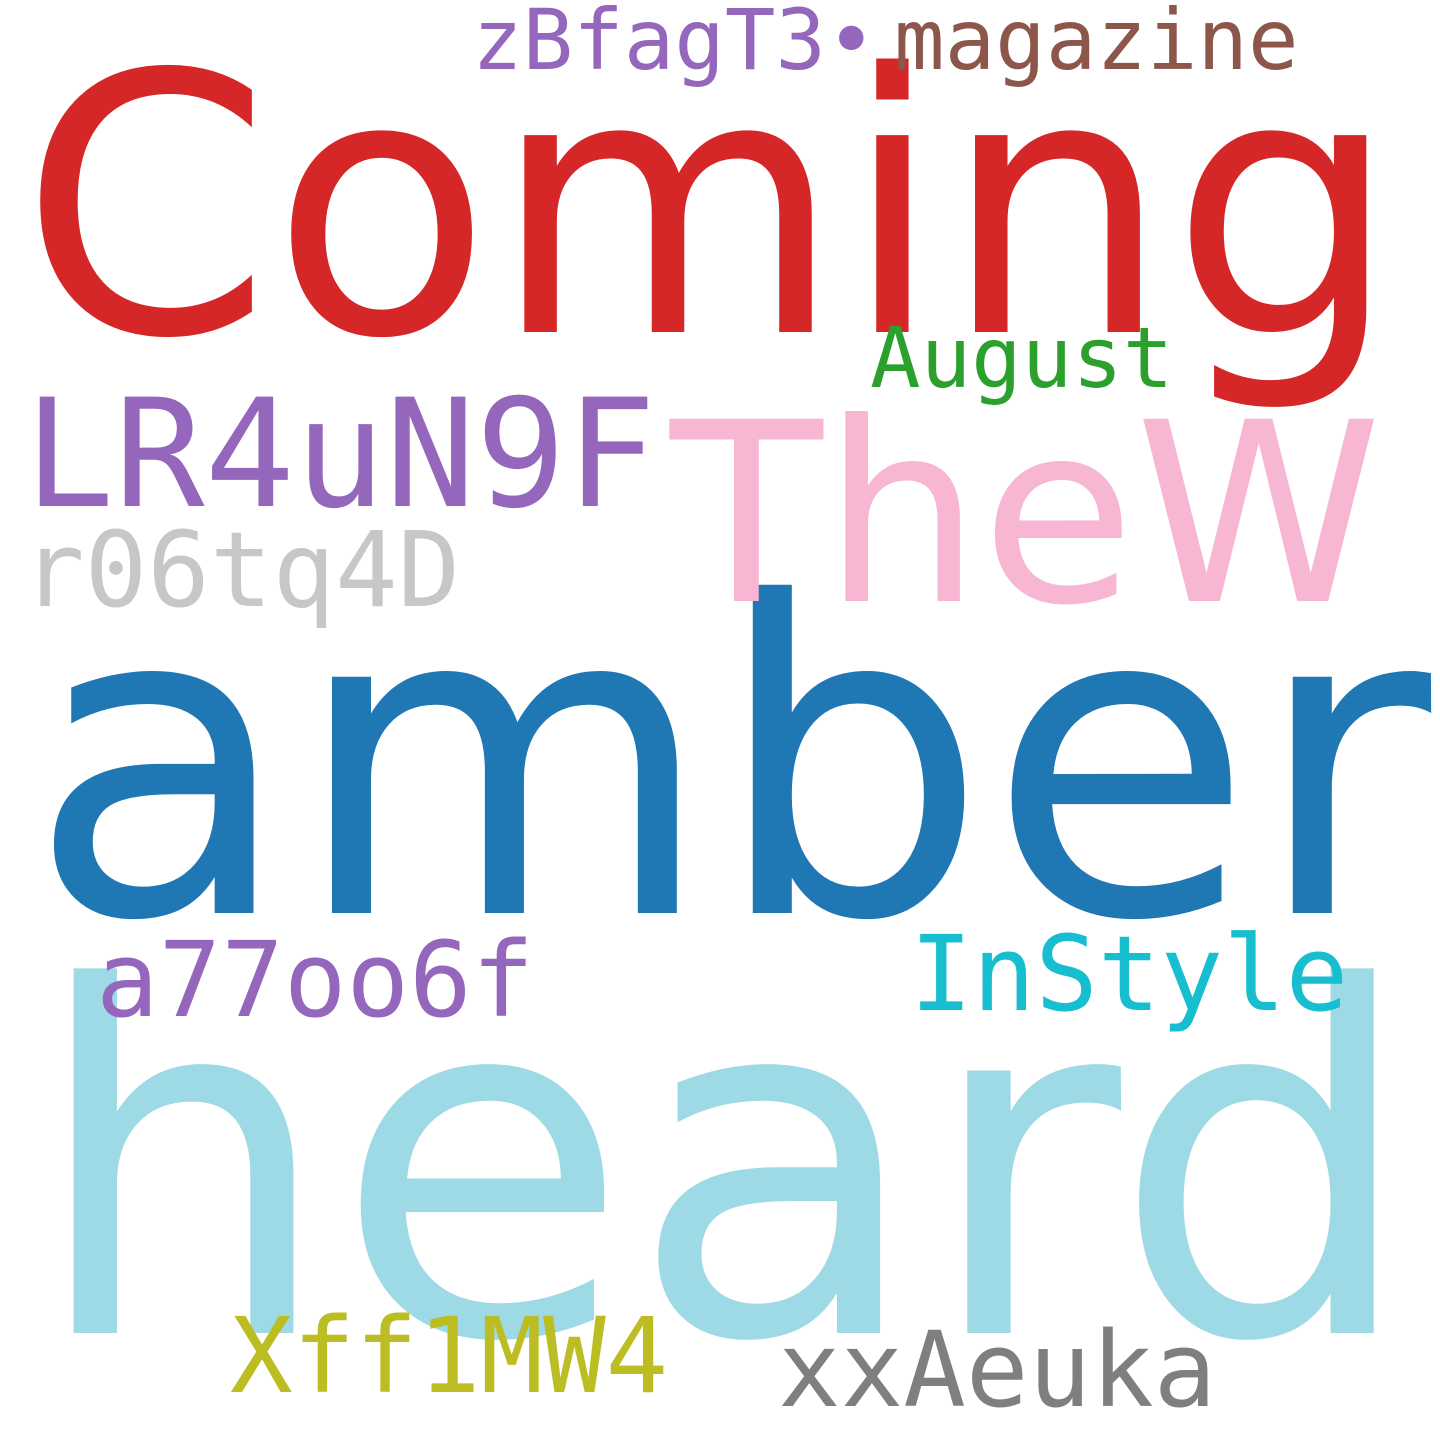  I want to click on word-xxaeuka: xxAeuka, so click(997, 1370).